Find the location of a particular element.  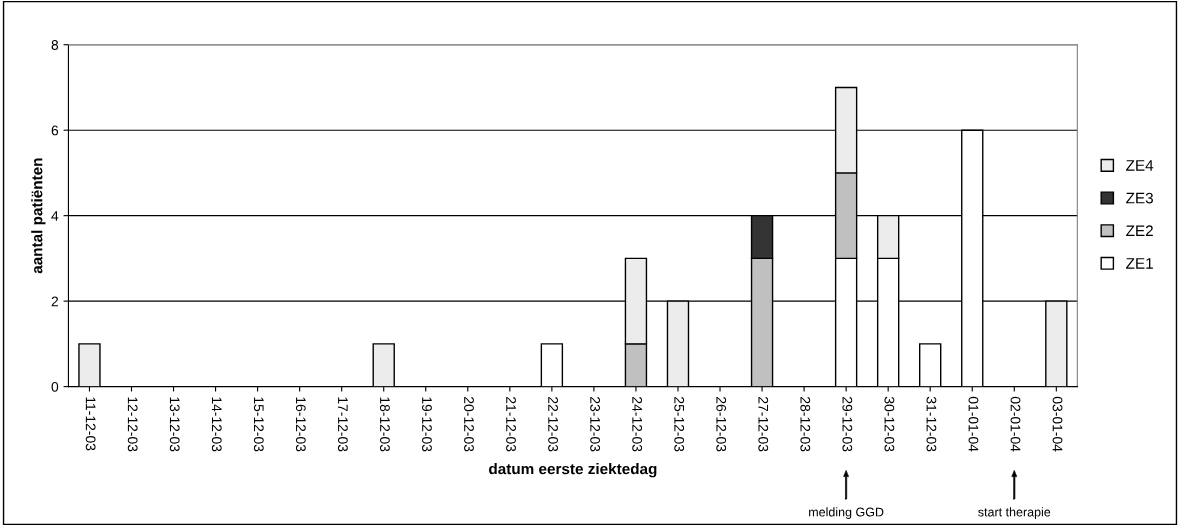

x-tick-label: 22-12-03 is located at coordinates (553, 424).